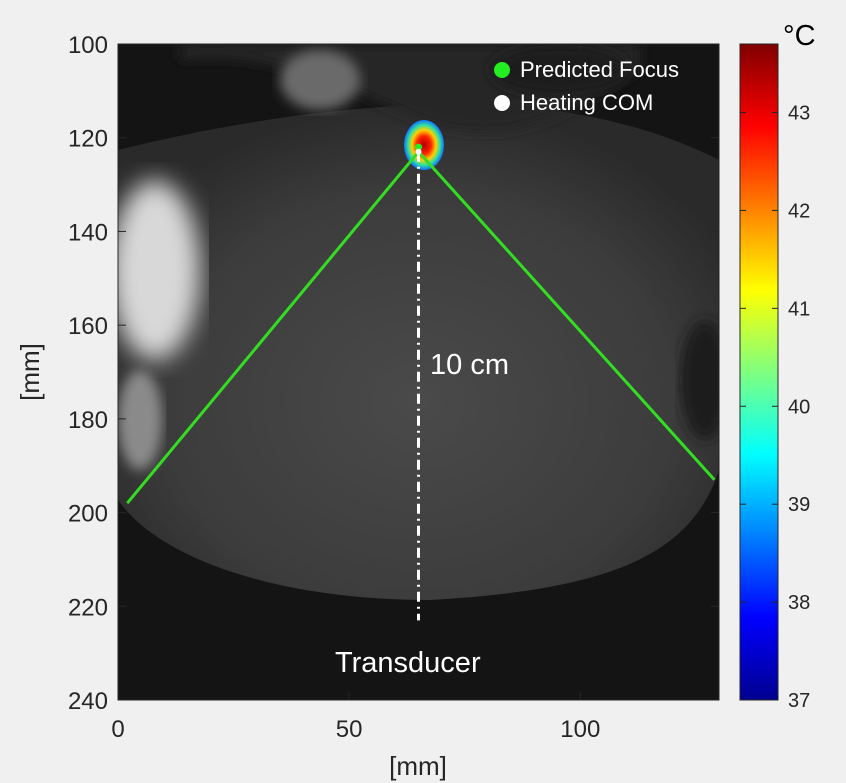 The width and height of the screenshot is (846, 783). What do you see at coordinates (566, 315) in the screenshot?
I see `beam-line-right` at bounding box center [566, 315].